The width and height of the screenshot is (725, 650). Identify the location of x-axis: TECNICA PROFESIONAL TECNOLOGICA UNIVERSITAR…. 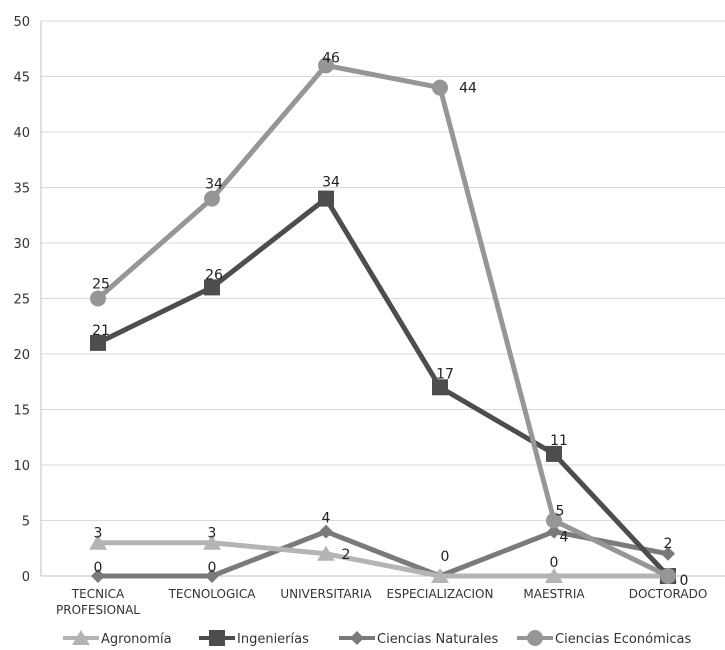
(383, 596).